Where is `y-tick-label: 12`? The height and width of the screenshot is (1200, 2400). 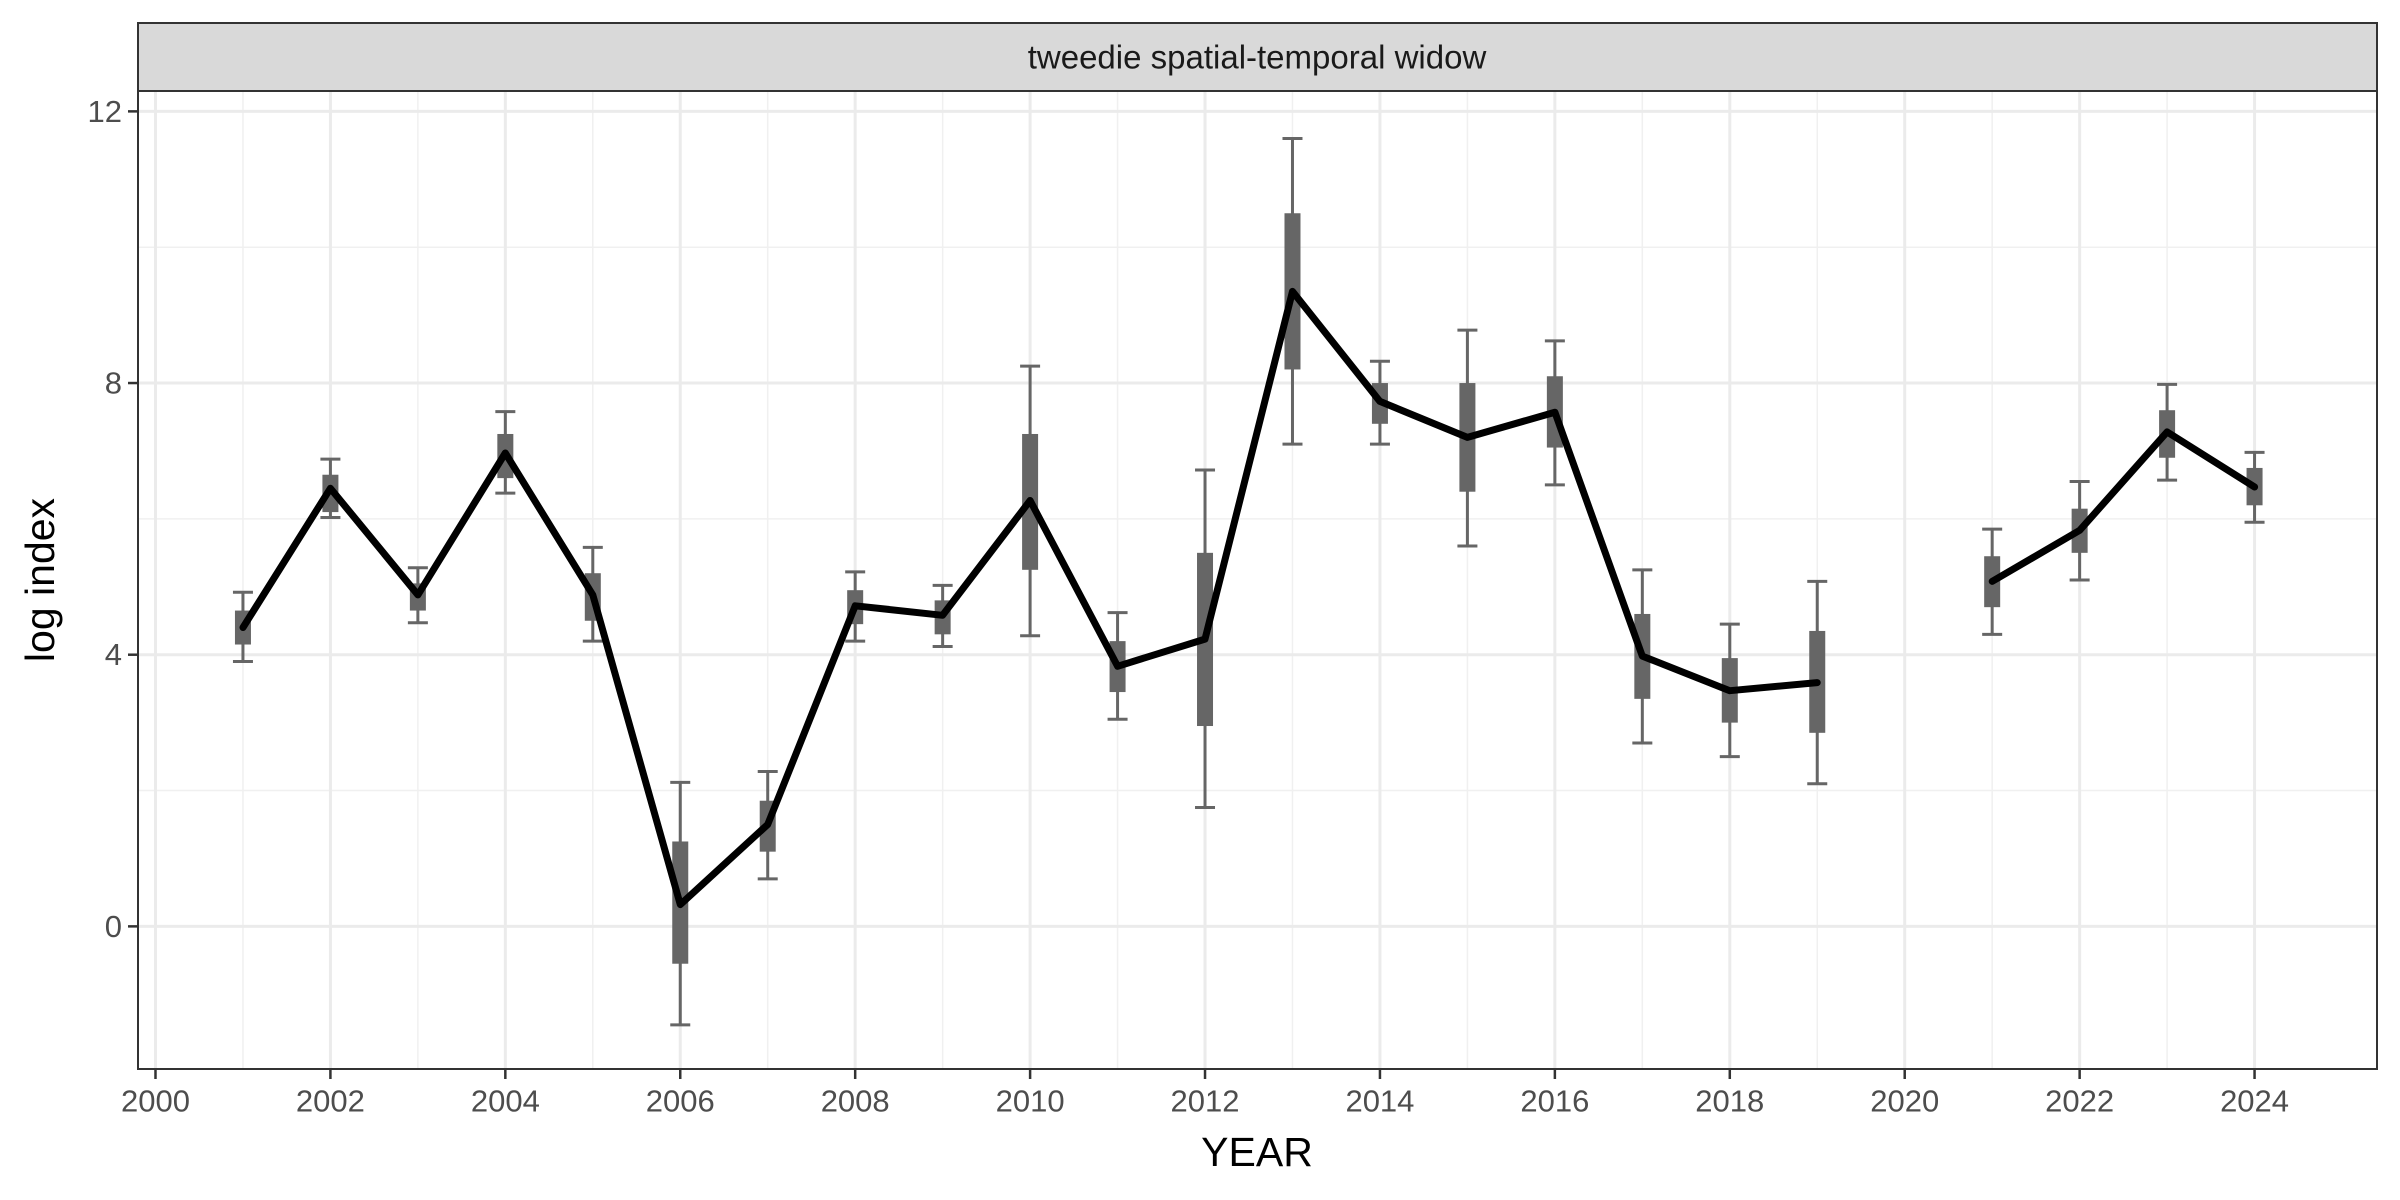 y-tick-label: 12 is located at coordinates (105, 111).